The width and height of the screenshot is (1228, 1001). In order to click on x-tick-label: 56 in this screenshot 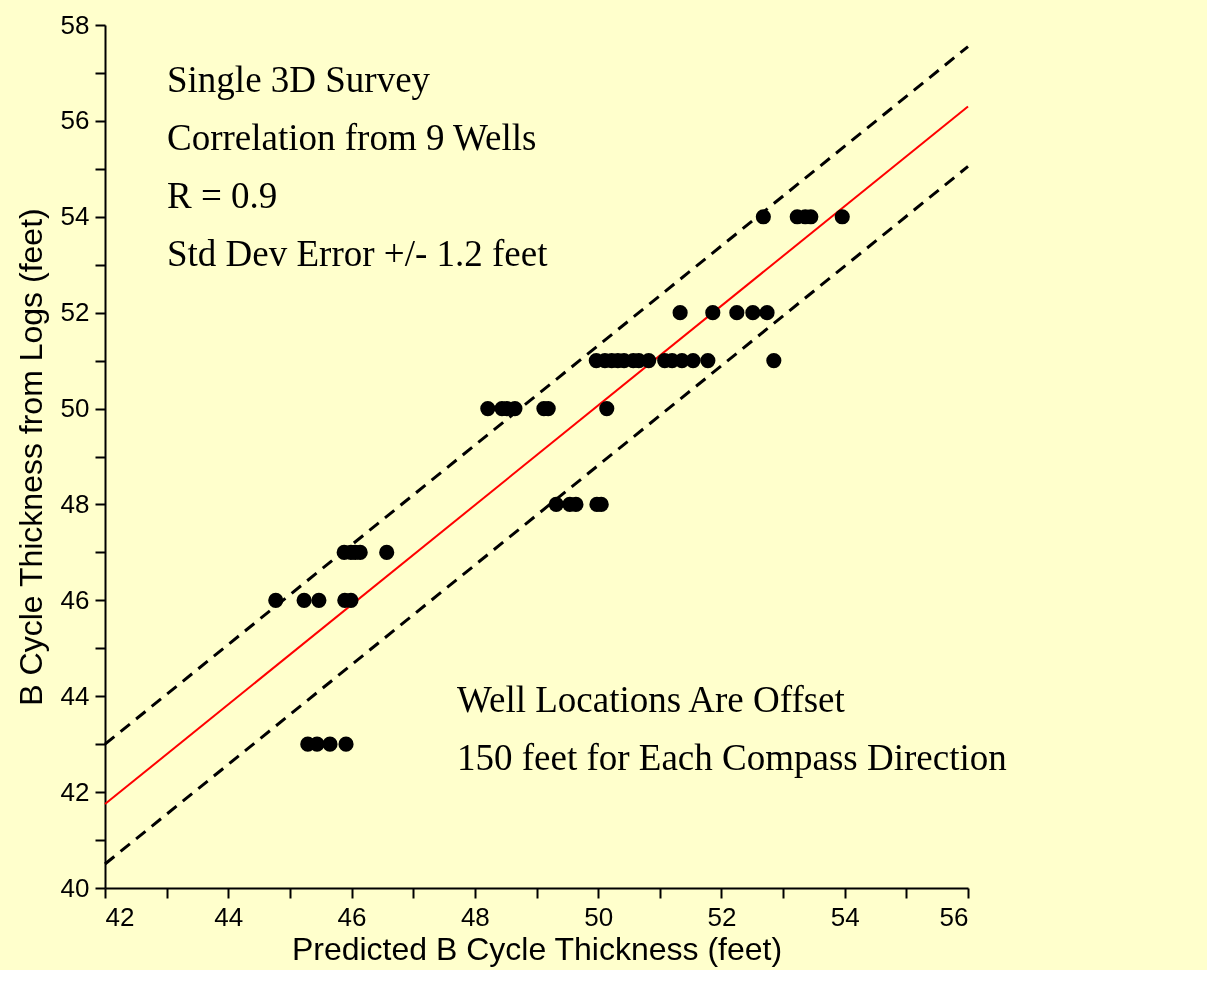, I will do `click(954, 916)`.